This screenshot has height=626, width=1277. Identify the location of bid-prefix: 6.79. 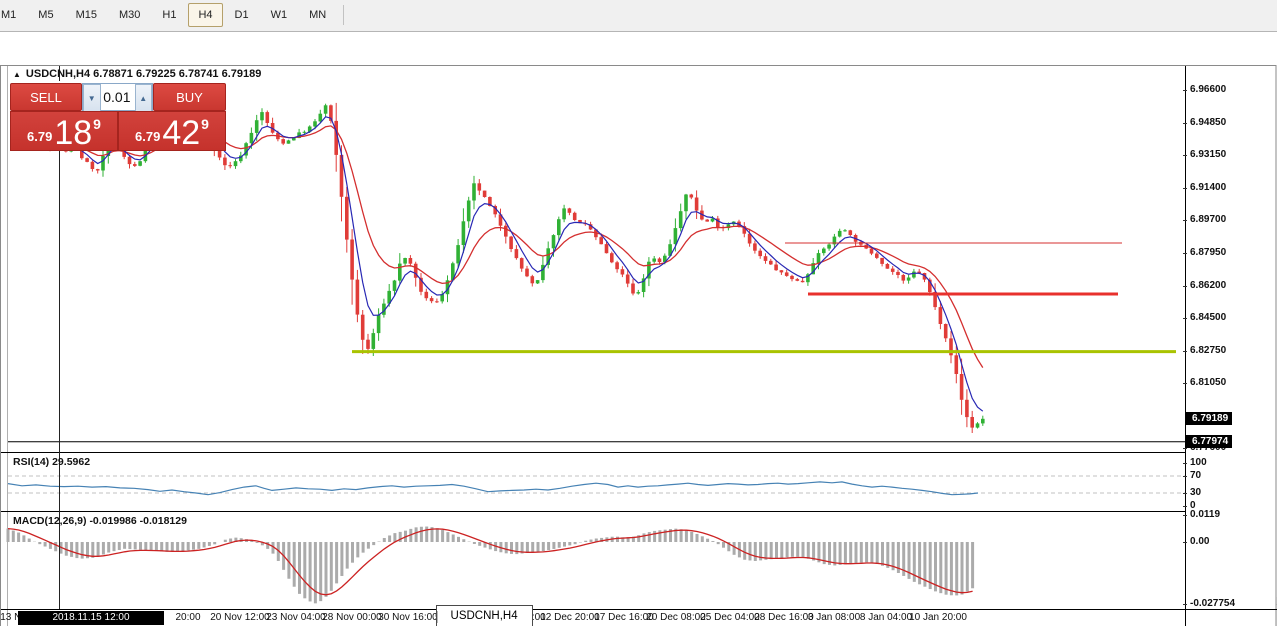
(40, 136).